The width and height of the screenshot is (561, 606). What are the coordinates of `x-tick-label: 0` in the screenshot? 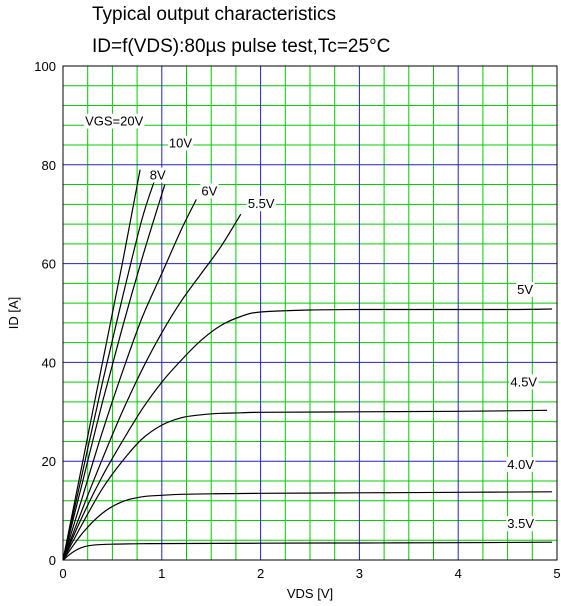 It's located at (62, 573).